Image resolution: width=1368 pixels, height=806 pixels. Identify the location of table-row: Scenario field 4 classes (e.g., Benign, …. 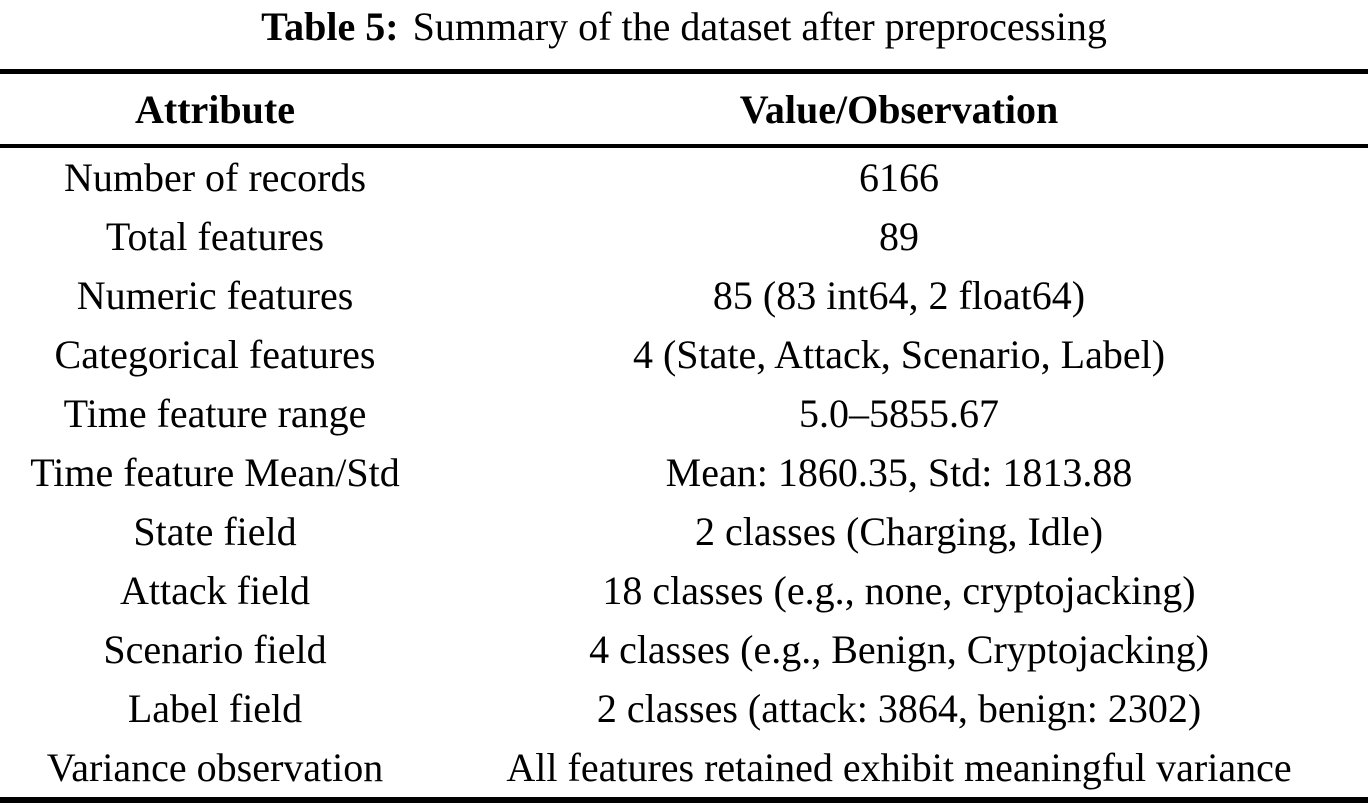
(684, 649).